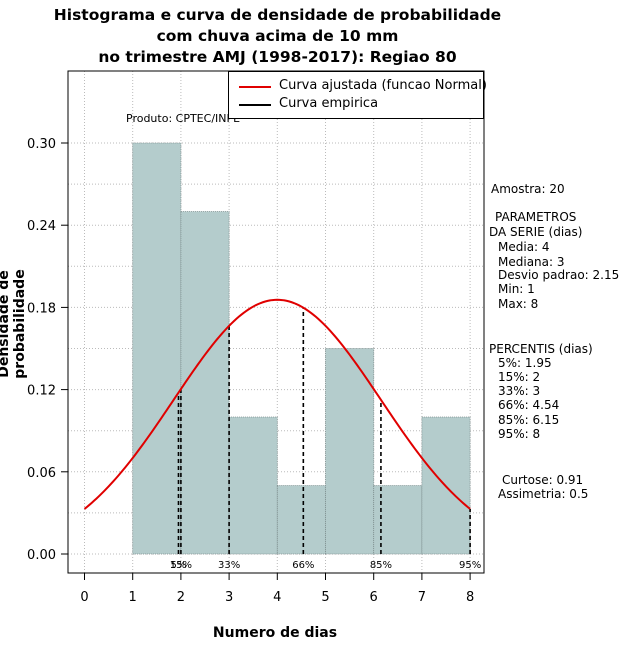 The height and width of the screenshot is (660, 640). What do you see at coordinates (518, 304) in the screenshot?
I see `param-max: Max: 8` at bounding box center [518, 304].